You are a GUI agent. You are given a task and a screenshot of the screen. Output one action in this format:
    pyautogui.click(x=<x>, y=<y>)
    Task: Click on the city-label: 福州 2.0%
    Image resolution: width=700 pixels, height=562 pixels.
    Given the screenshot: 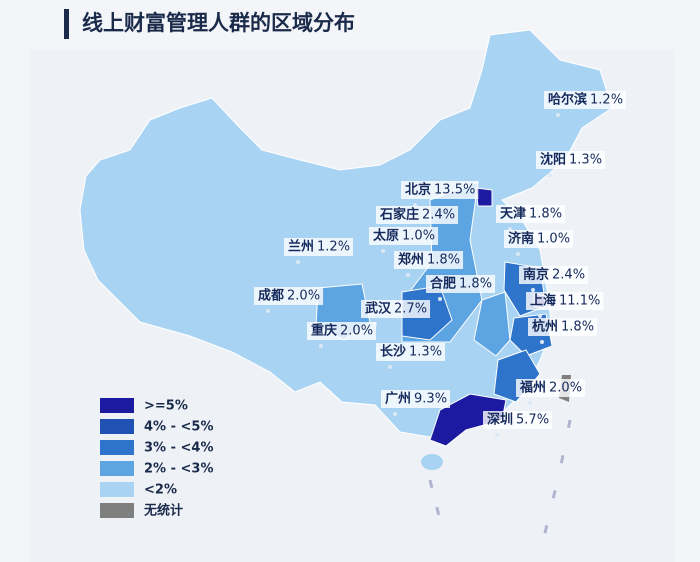 What is the action you would take?
    pyautogui.click(x=551, y=392)
    